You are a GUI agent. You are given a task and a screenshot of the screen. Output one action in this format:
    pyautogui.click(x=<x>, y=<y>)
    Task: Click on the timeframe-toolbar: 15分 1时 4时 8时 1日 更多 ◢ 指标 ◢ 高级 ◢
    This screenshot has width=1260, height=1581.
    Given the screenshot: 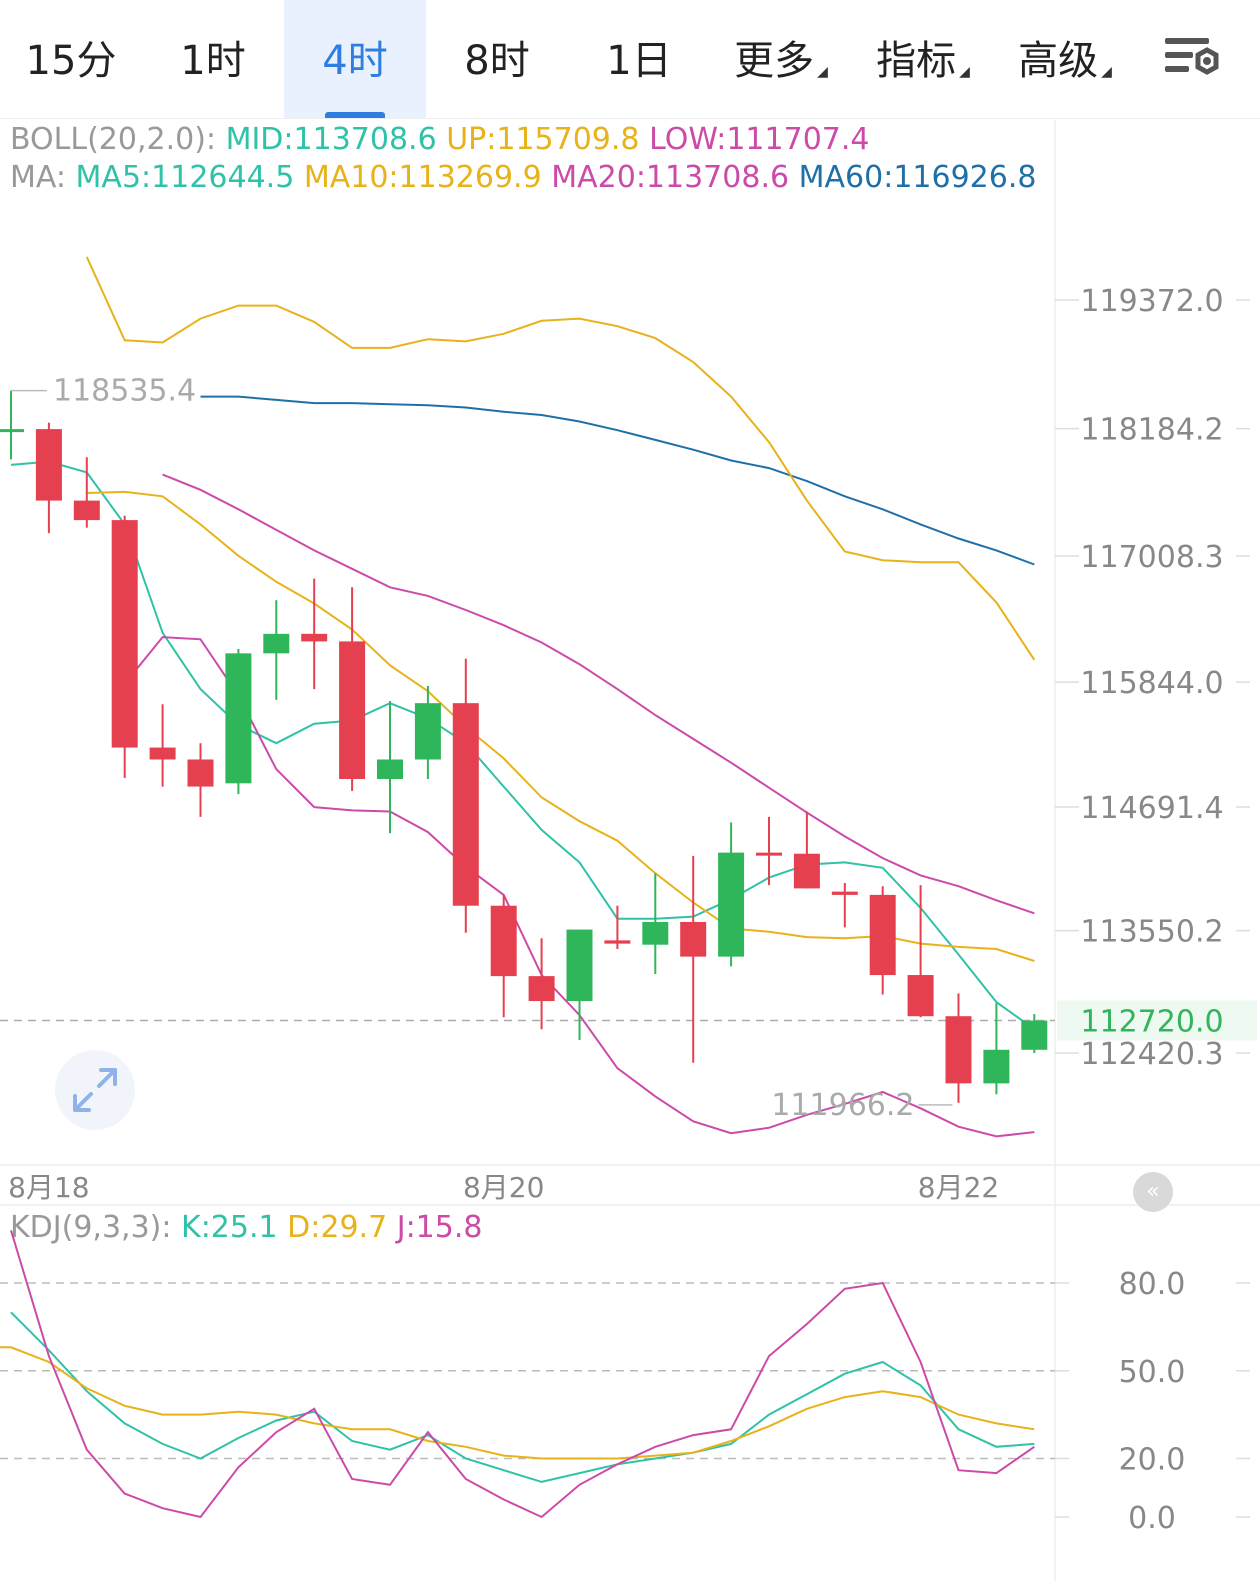 What is the action you would take?
    pyautogui.click(x=630, y=59)
    